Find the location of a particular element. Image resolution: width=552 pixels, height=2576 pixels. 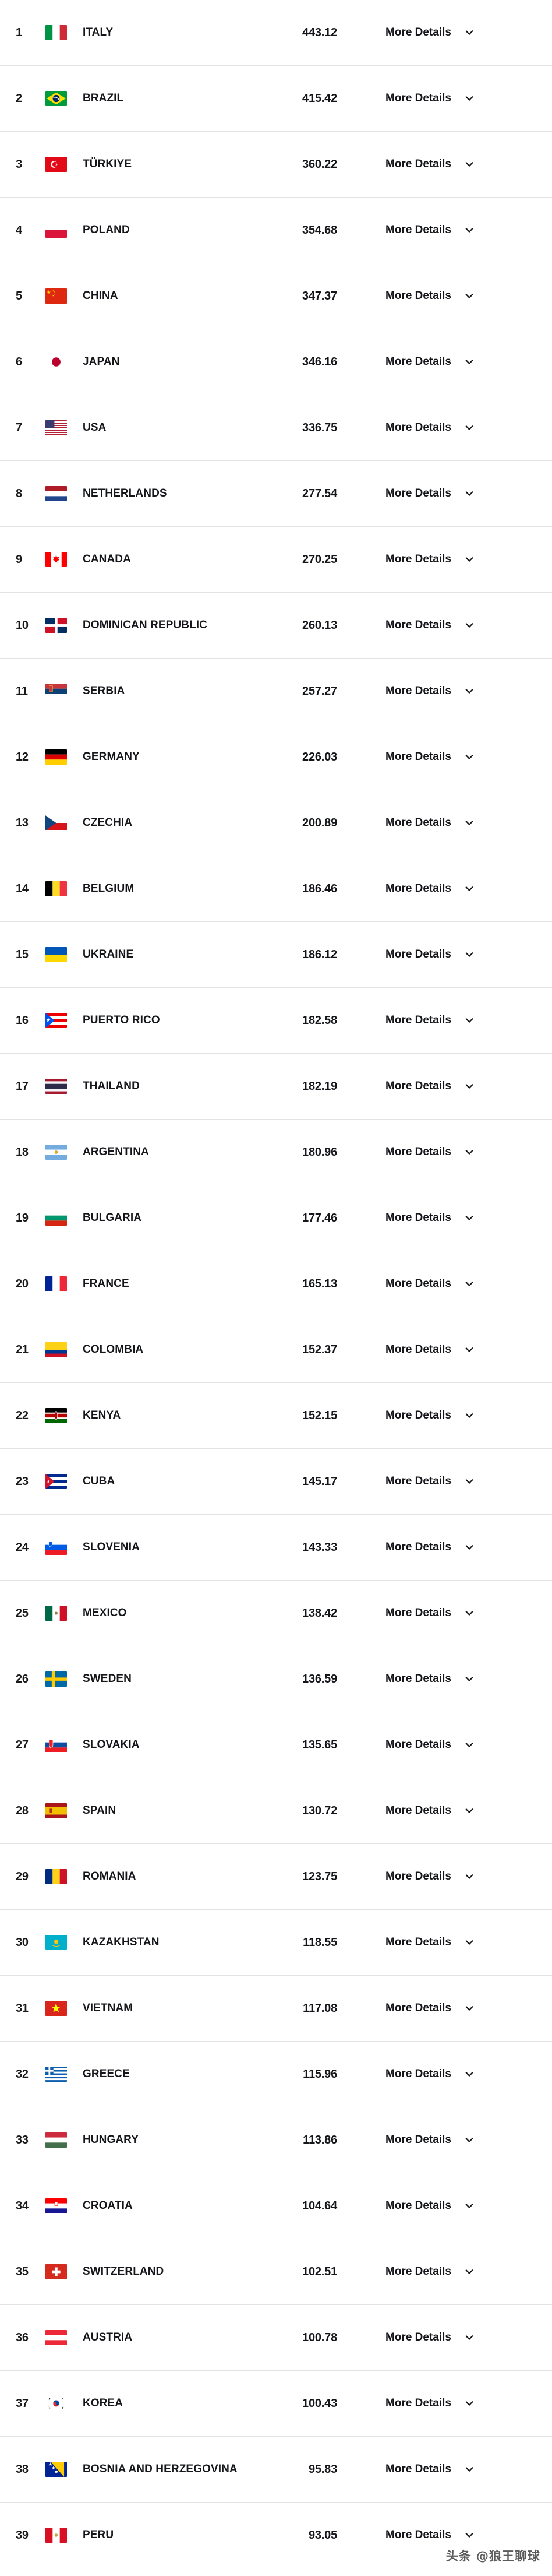

table-row: 21 COLOMBIA 152.37 More Details is located at coordinates (276, 1350).